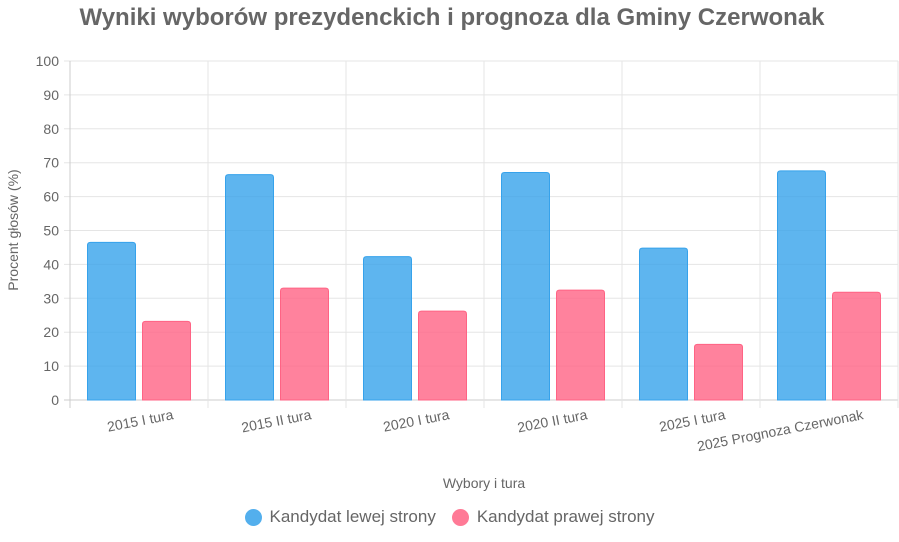  I want to click on y-tick-label: 70, so click(51, 163).